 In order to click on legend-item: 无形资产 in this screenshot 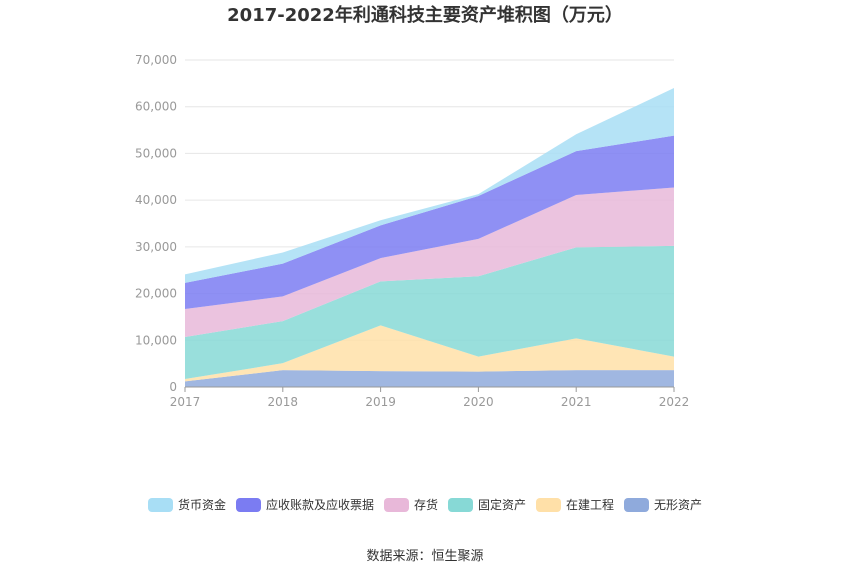, I will do `click(663, 505)`.